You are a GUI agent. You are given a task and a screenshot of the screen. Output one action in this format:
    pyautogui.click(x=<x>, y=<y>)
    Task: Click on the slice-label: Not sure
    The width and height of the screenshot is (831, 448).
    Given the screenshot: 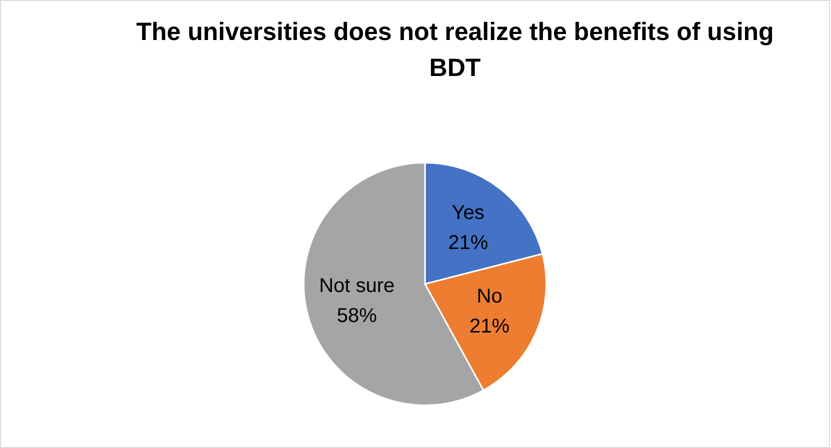 What is the action you would take?
    pyautogui.click(x=357, y=286)
    